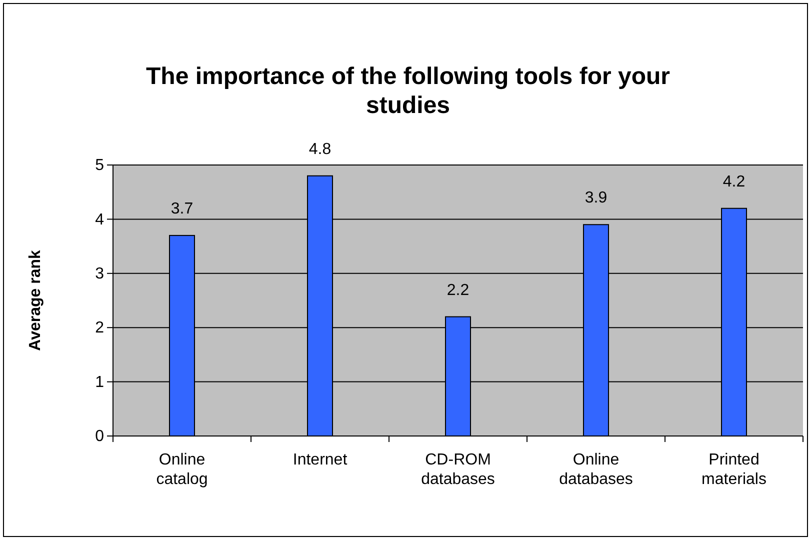  What do you see at coordinates (99, 328) in the screenshot?
I see `y-tick-label: 2` at bounding box center [99, 328].